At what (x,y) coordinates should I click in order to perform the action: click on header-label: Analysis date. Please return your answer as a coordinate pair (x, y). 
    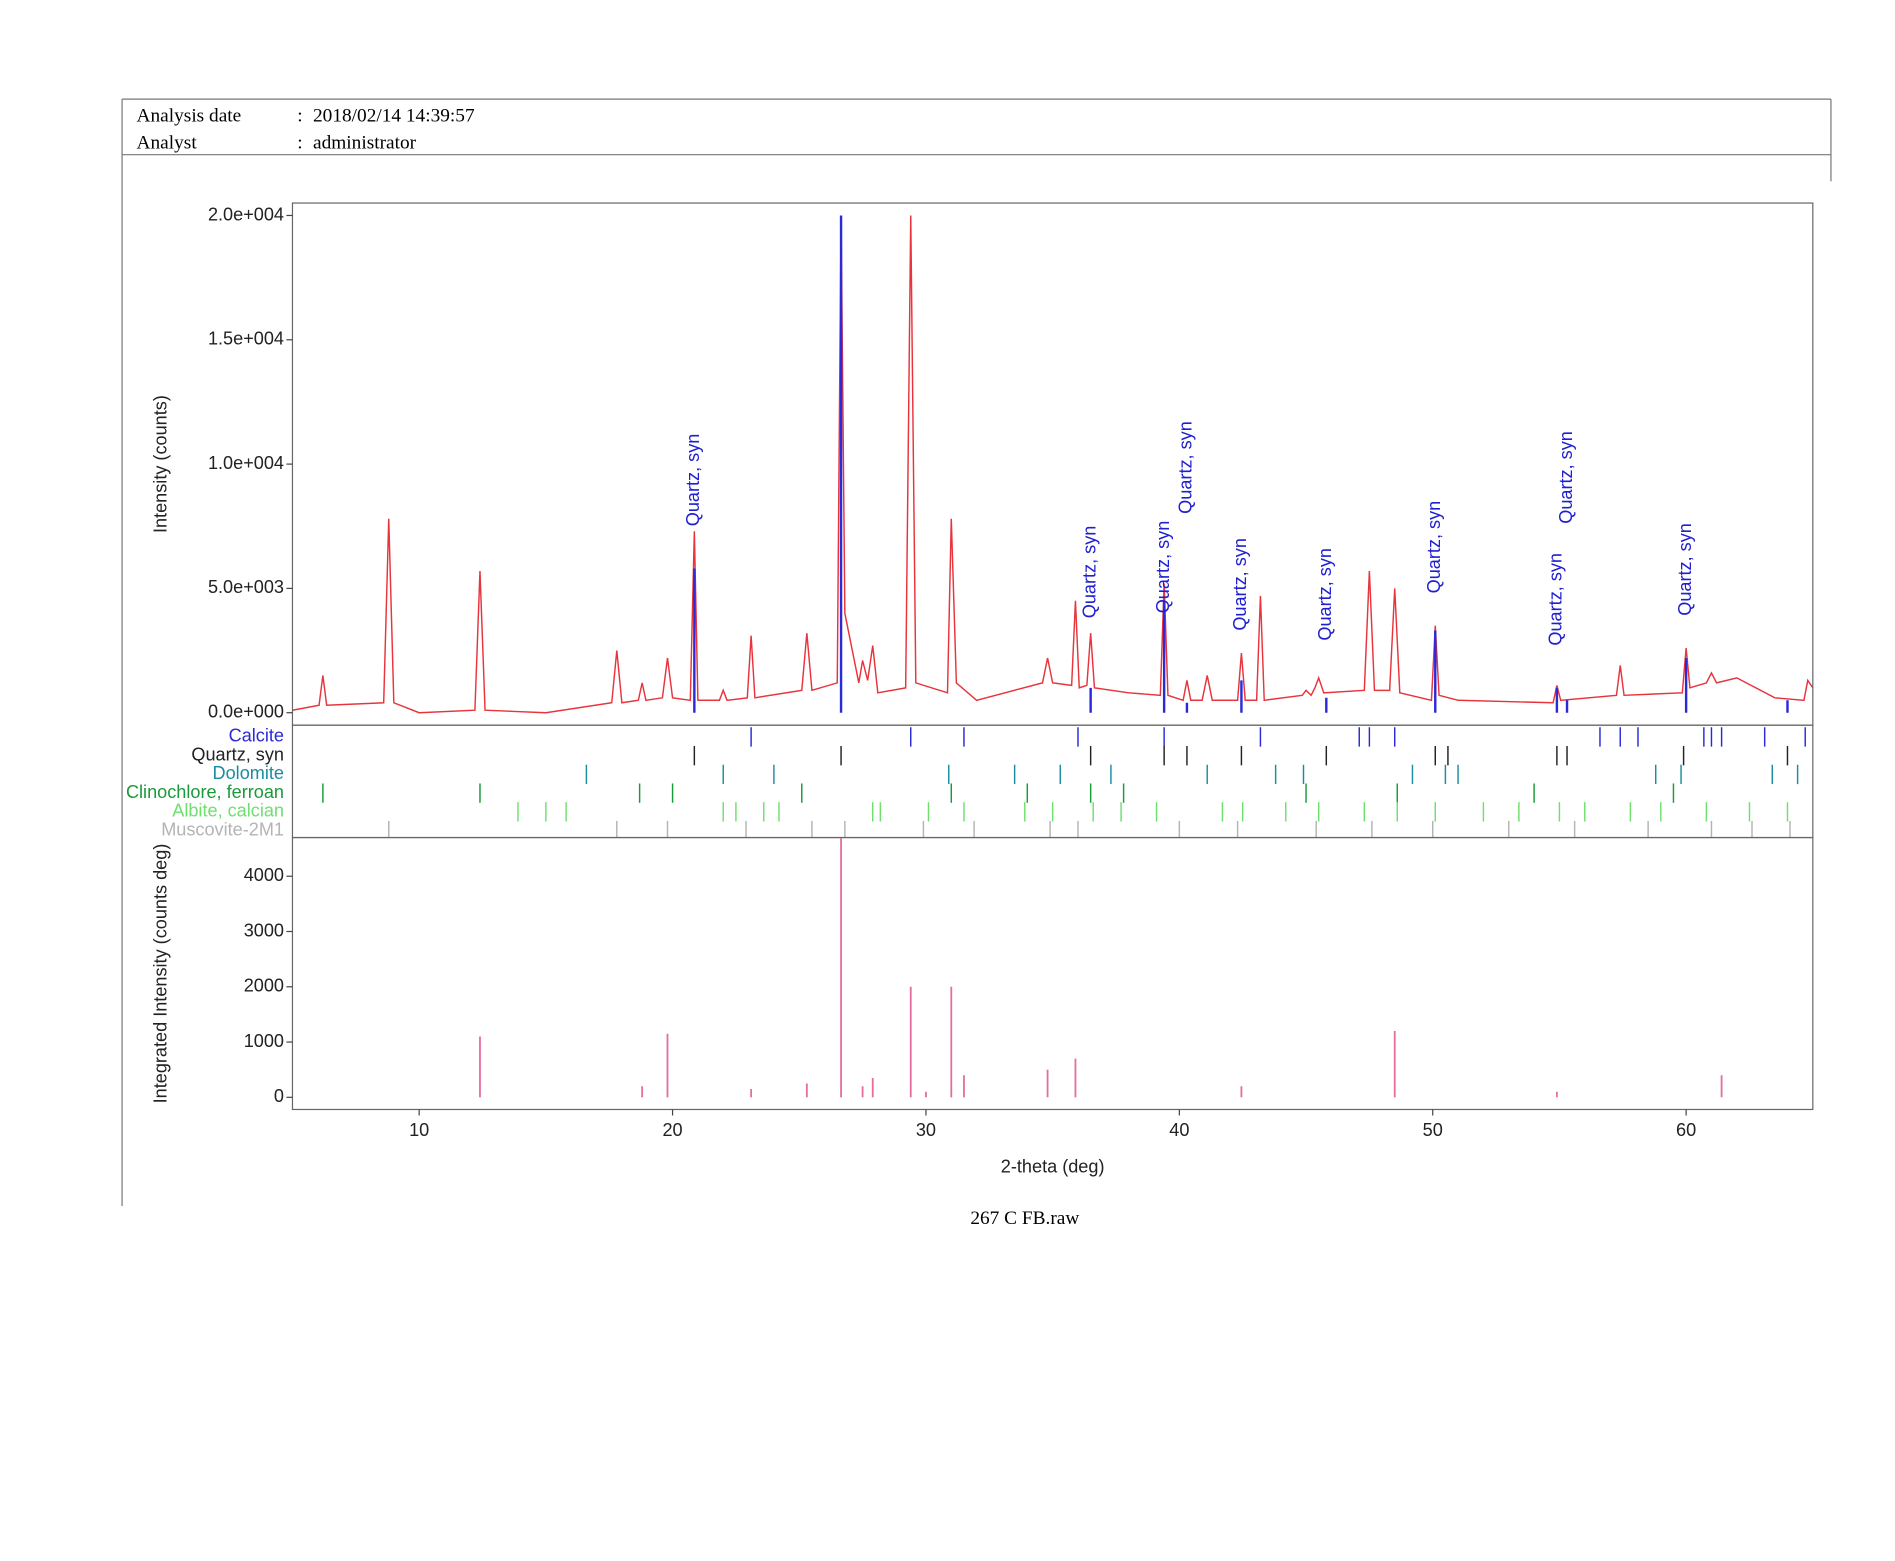
    Looking at the image, I should click on (189, 116).